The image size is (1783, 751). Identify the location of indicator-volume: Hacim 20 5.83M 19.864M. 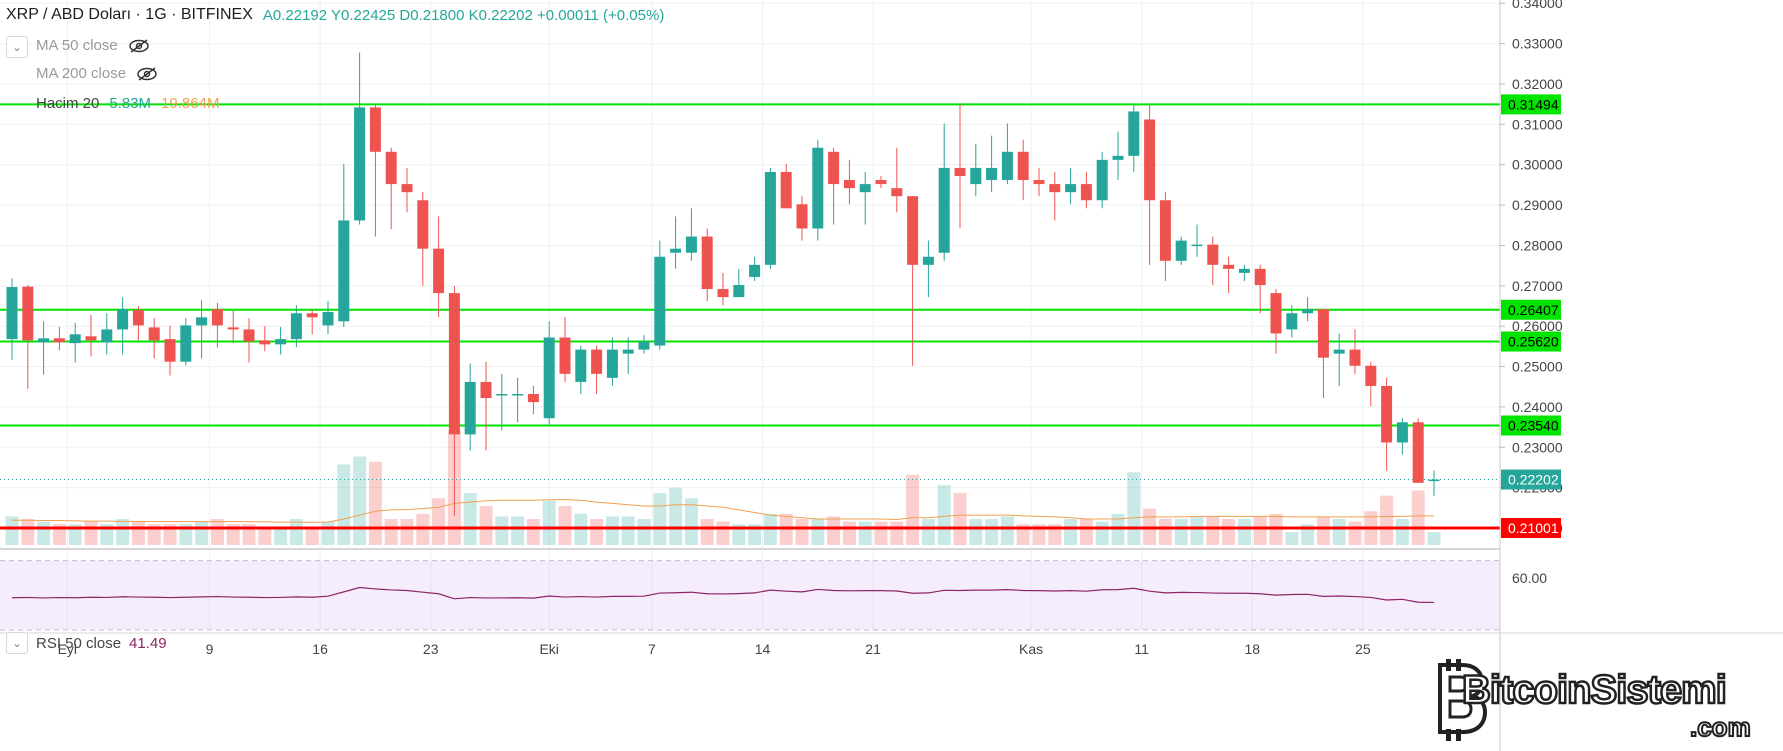
(127, 103).